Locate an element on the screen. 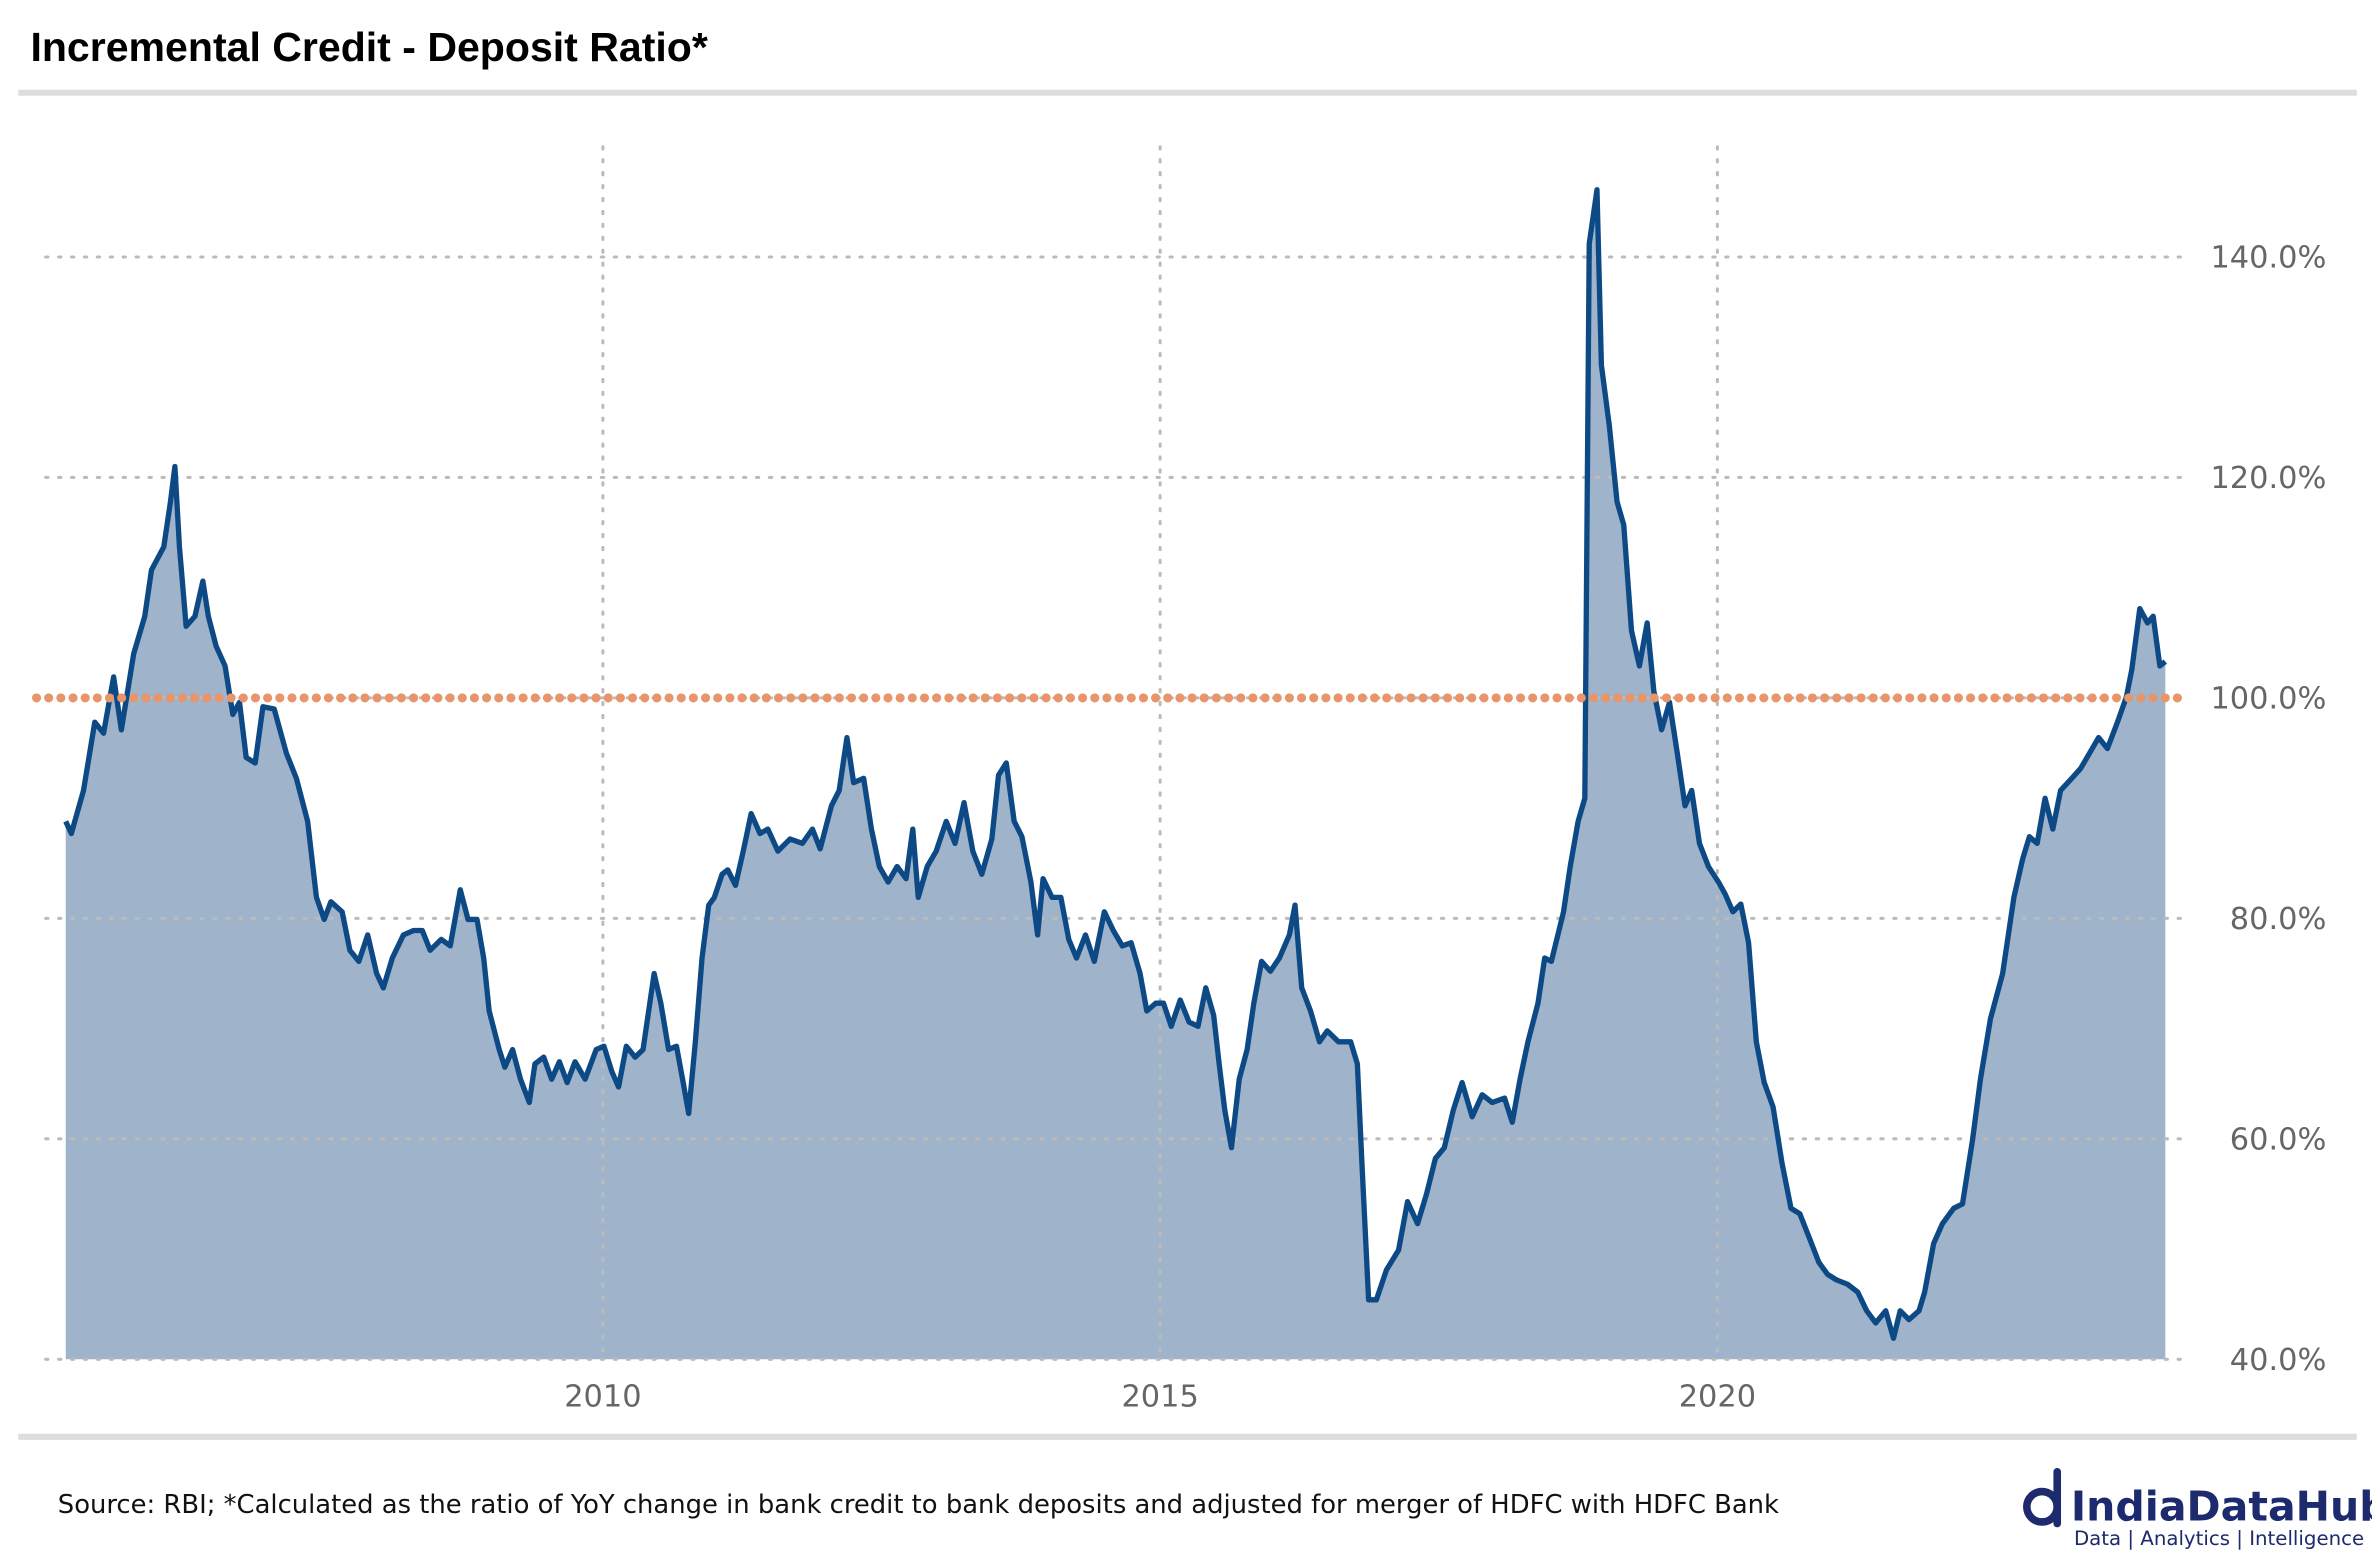  x-tick-label: 2015 is located at coordinates (1159, 1396).